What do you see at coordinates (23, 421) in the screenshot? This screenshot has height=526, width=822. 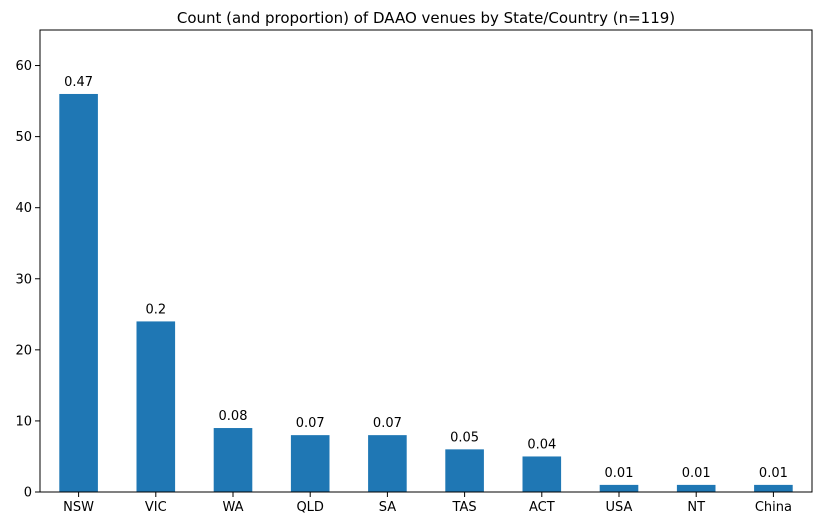 I see `y-tick-label-10: 10` at bounding box center [23, 421].